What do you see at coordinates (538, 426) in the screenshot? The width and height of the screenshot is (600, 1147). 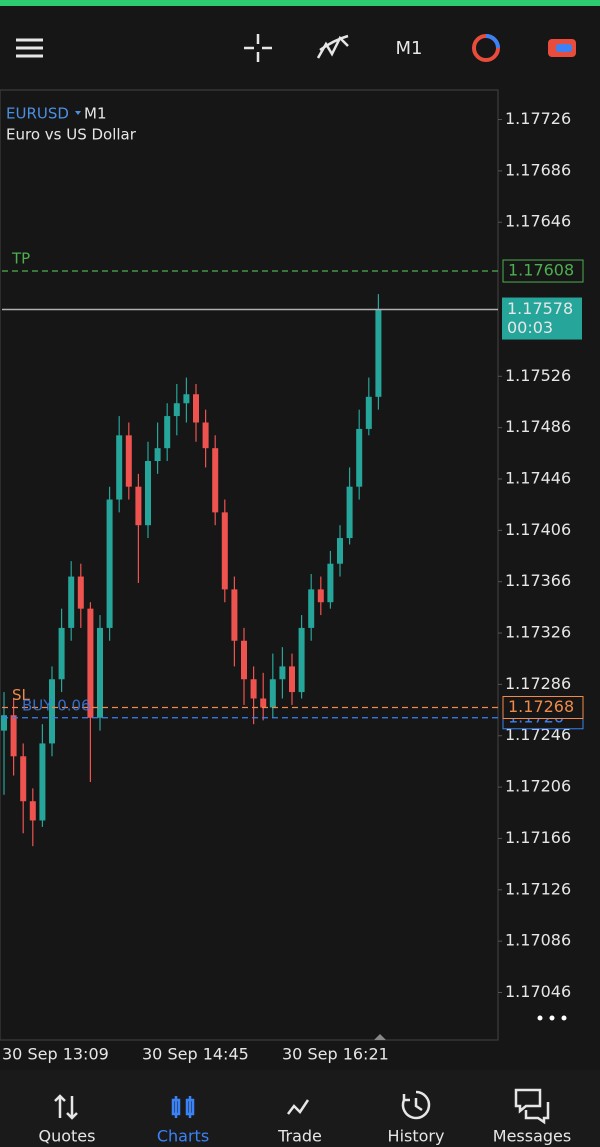 I see `y-tick-label: 1.17486` at bounding box center [538, 426].